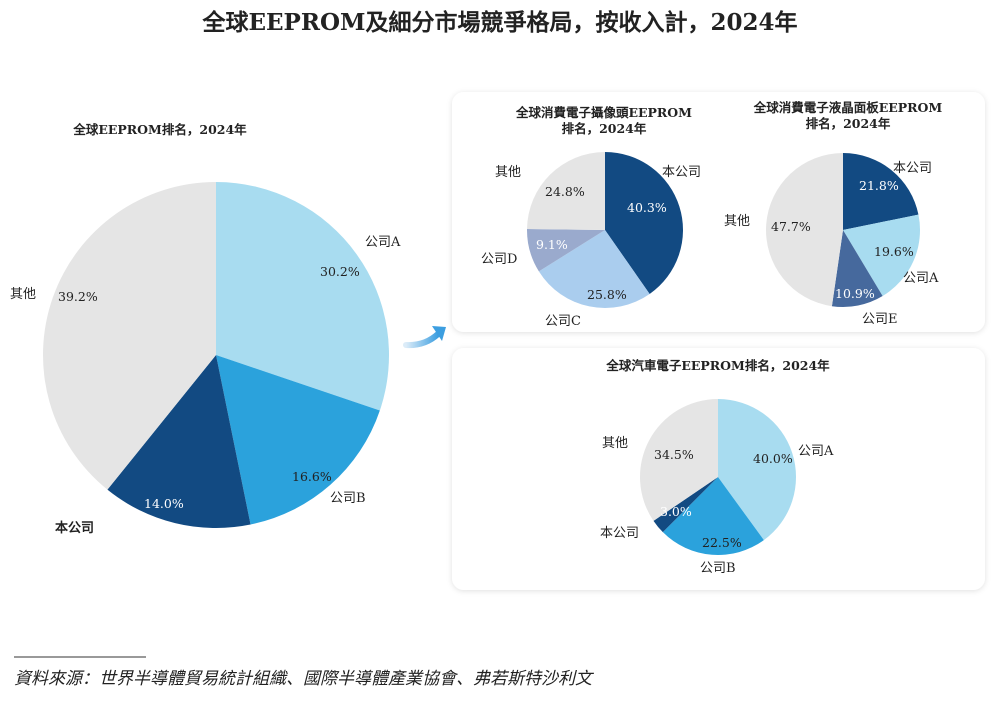  I want to click on slice-pct: 9.1%, so click(552, 244).